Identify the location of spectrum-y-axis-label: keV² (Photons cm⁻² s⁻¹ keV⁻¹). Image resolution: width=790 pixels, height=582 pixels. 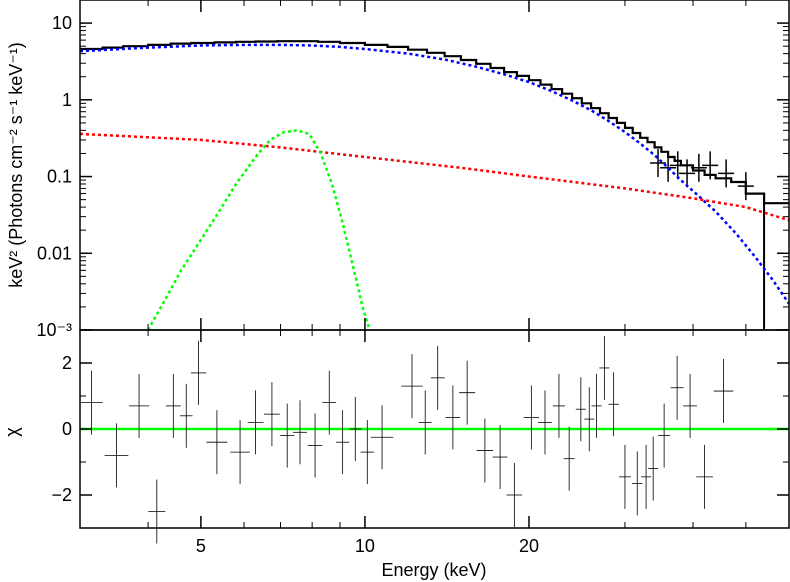
(16, 165).